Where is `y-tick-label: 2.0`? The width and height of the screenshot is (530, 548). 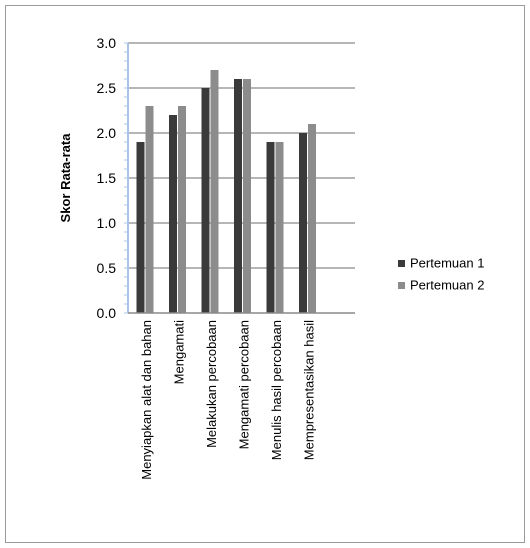 y-tick-label: 2.0 is located at coordinates (107, 133).